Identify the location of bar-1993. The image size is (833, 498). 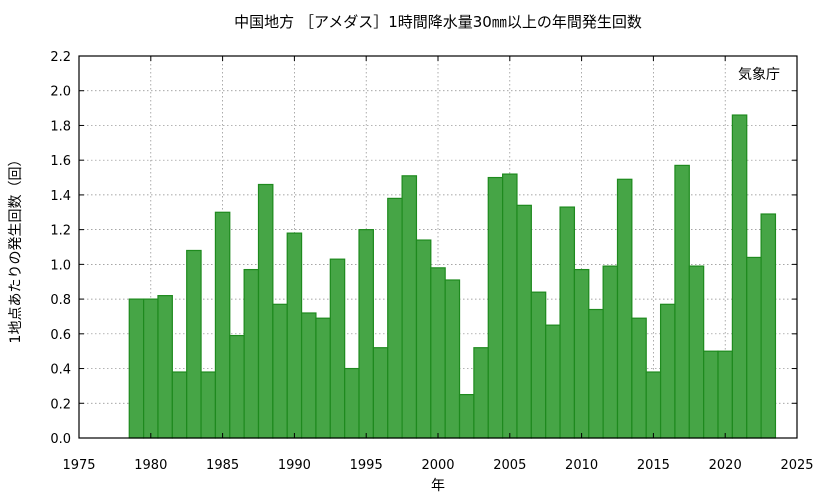
(337, 348).